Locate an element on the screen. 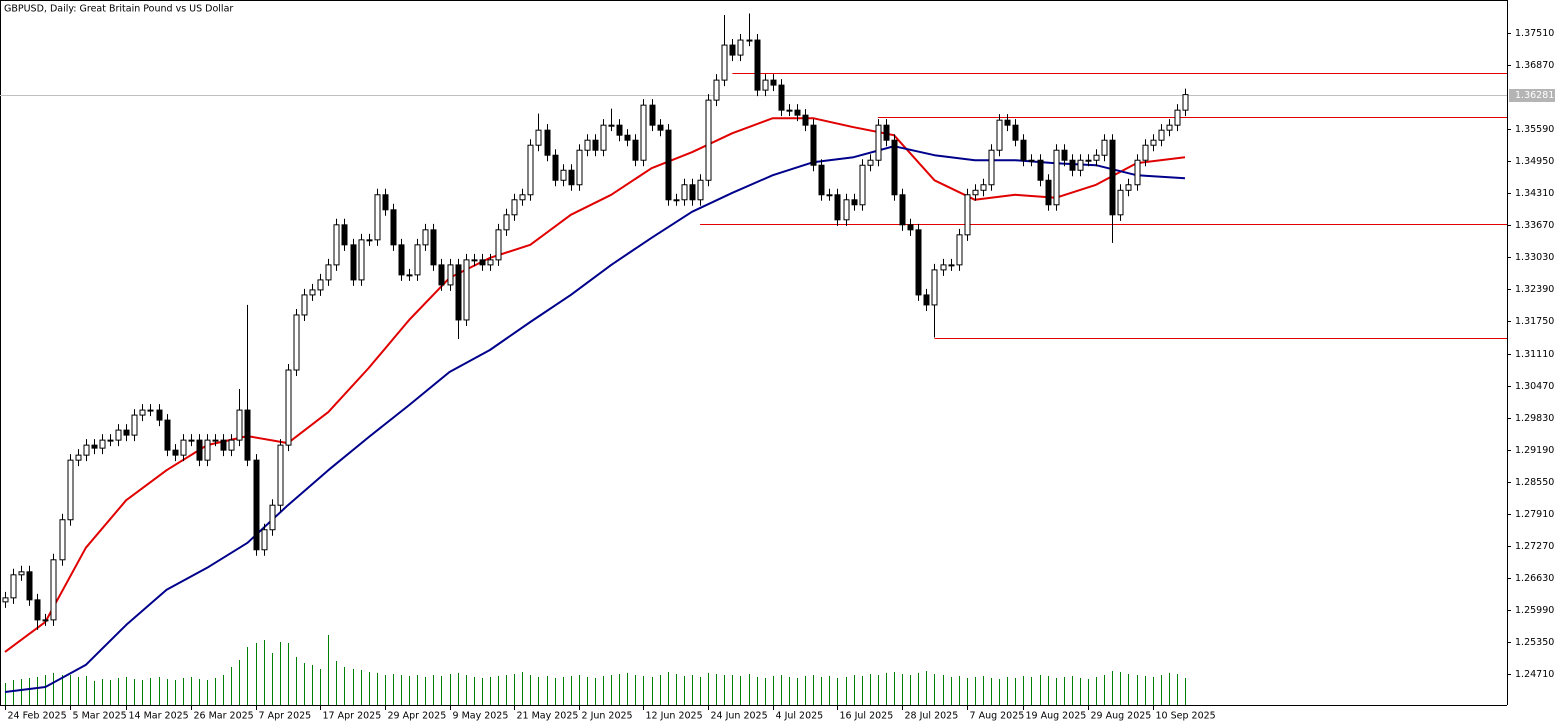 Image resolution: width=1561 pixels, height=727 pixels. y-tick-label: 1.25990 is located at coordinates (1534, 610).